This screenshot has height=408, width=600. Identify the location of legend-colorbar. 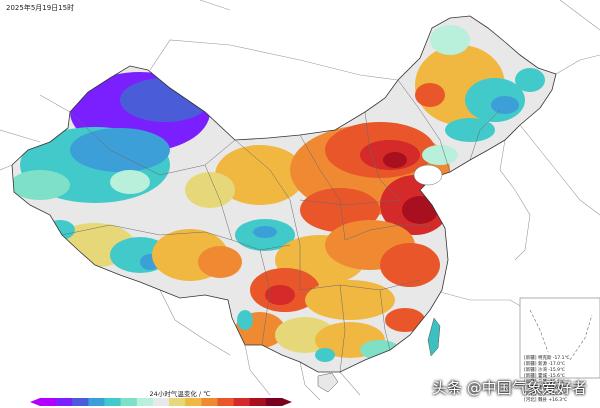
(161, 402).